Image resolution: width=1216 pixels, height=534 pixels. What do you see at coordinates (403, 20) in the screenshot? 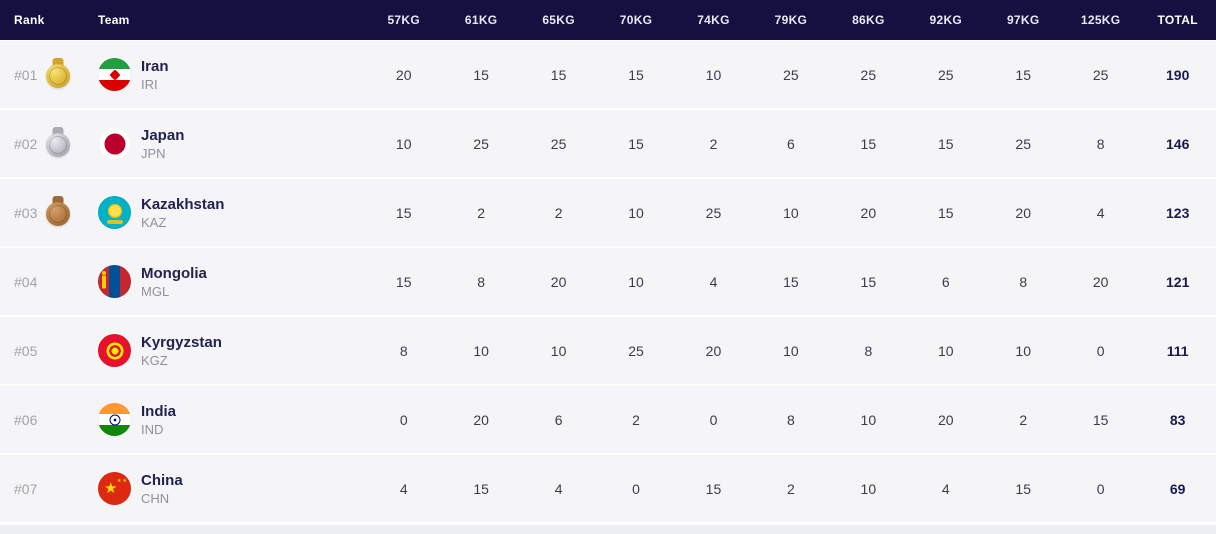
I see `column-header-57kg: 57KG` at bounding box center [403, 20].